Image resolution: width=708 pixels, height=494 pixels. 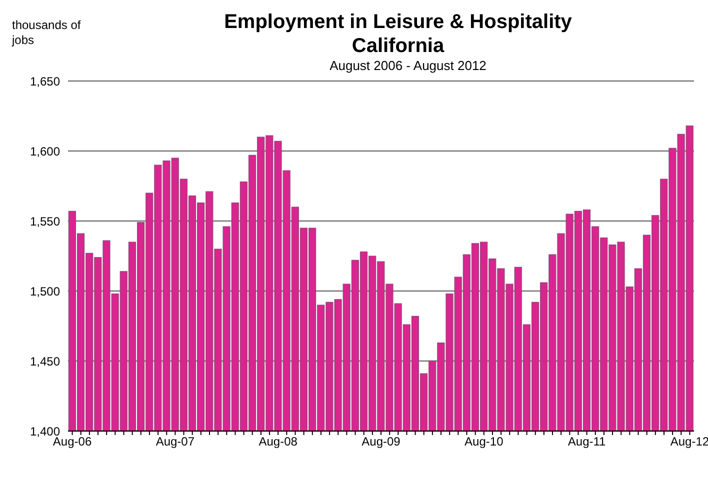 What do you see at coordinates (45, 151) in the screenshot?
I see `y-tick-label: 1,600` at bounding box center [45, 151].